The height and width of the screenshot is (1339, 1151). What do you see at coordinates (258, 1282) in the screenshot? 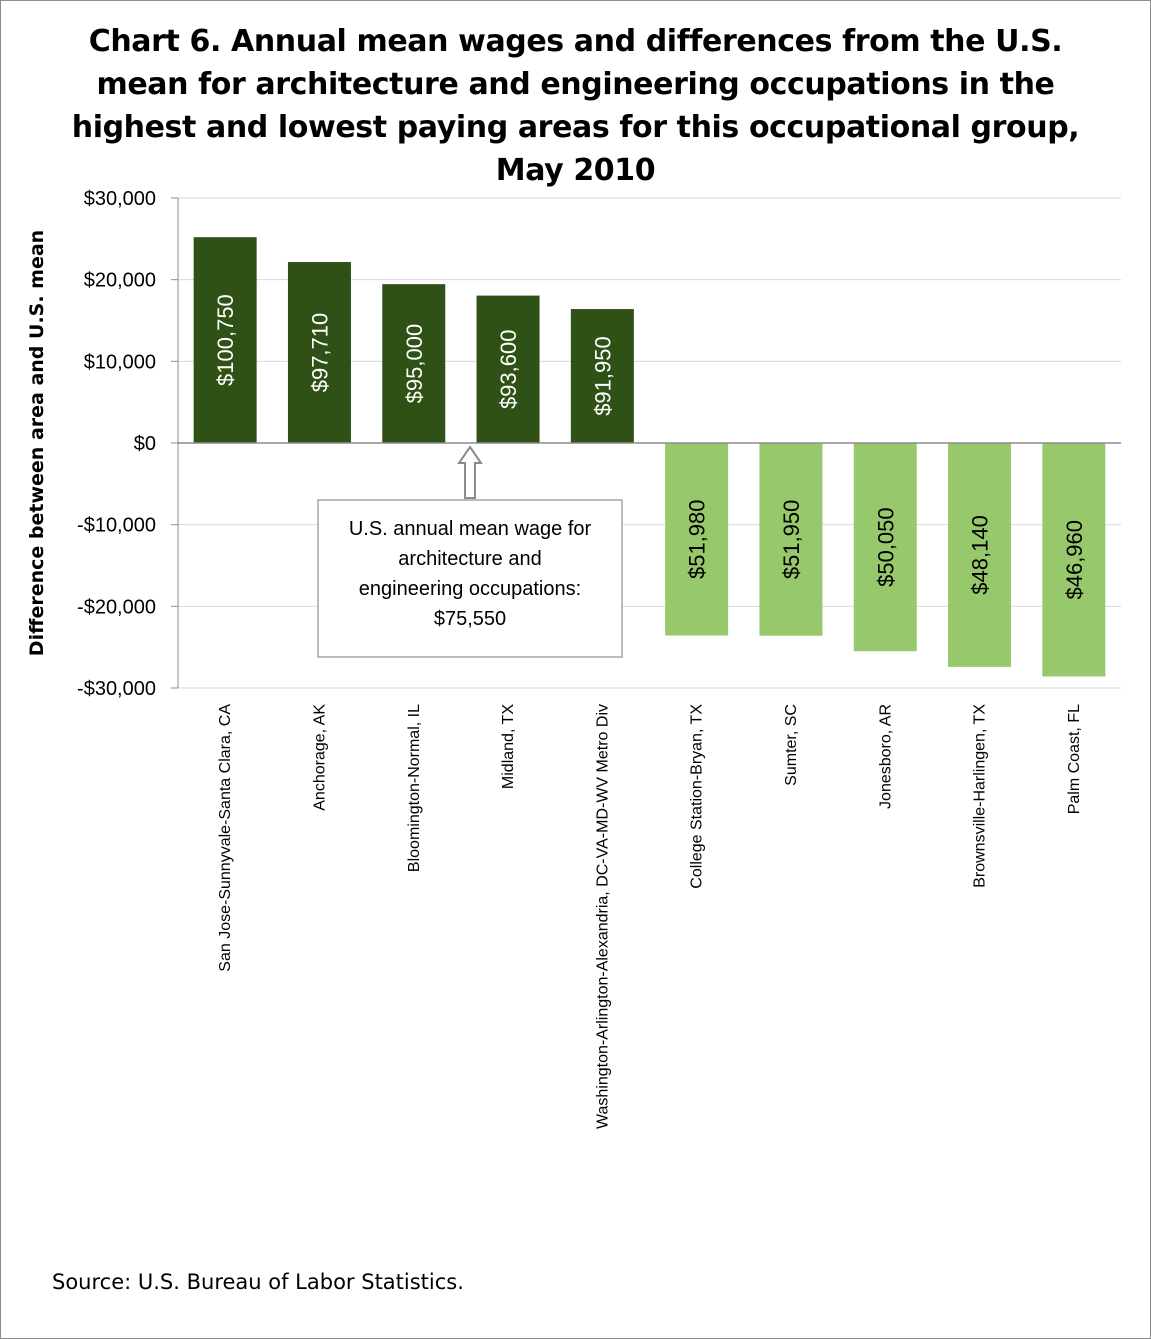
I see `source-note: Source: U.S. Bureau of Labor Statistics.` at bounding box center [258, 1282].